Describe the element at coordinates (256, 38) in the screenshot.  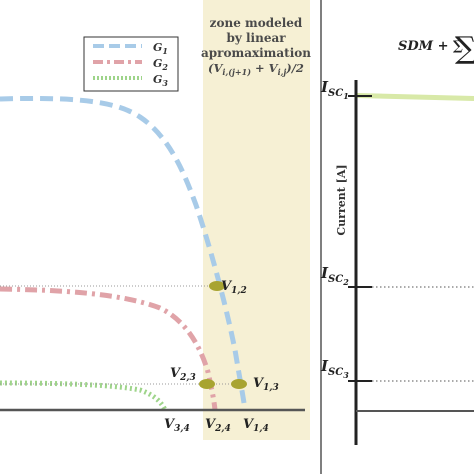
I see `zone-title-line2: by linear` at that location.